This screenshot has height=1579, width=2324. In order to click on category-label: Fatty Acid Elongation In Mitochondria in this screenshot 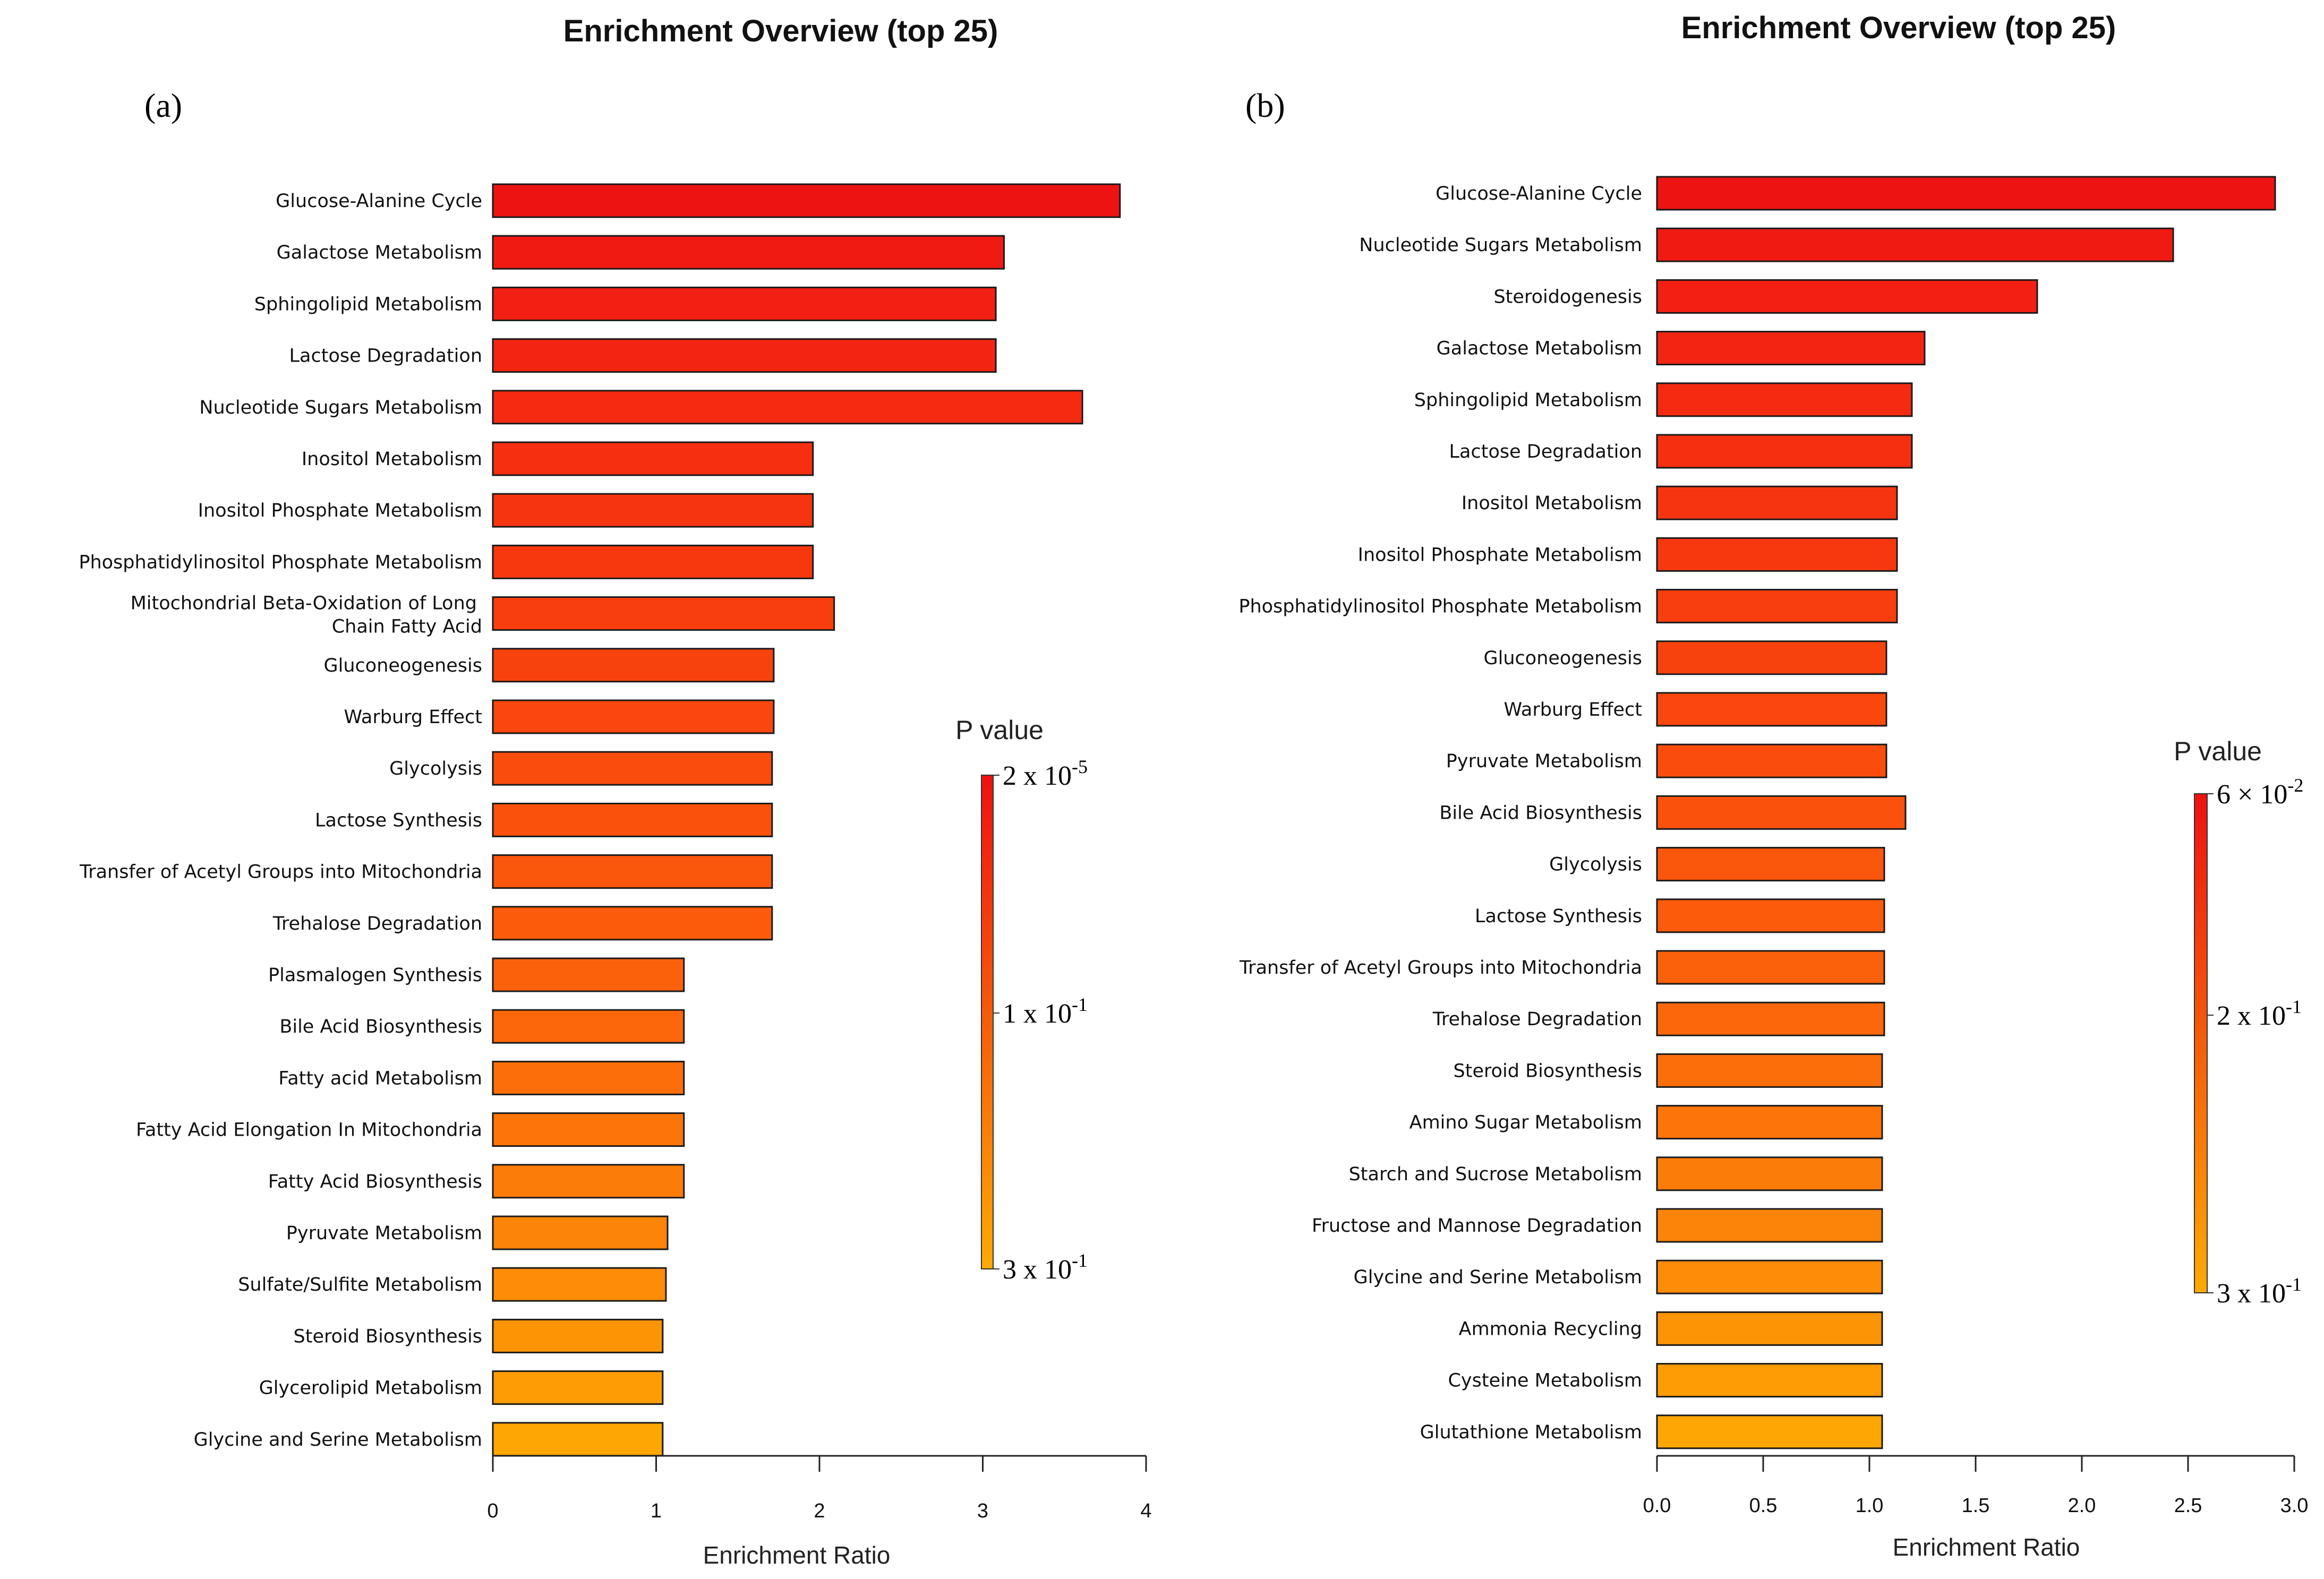, I will do `click(309, 1130)`.